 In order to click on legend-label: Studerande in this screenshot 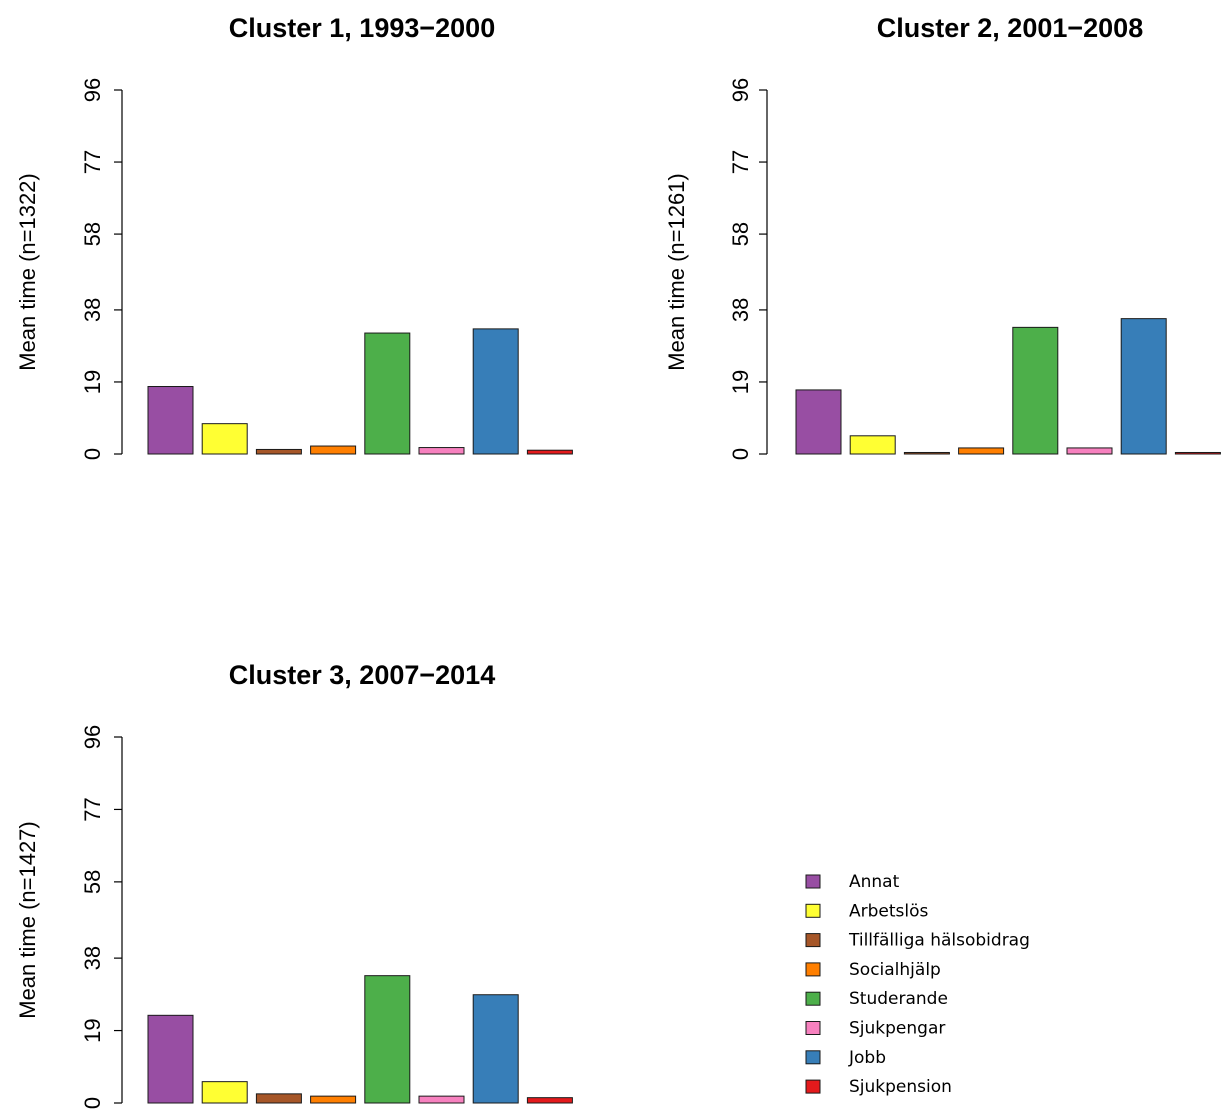, I will do `click(898, 999)`.